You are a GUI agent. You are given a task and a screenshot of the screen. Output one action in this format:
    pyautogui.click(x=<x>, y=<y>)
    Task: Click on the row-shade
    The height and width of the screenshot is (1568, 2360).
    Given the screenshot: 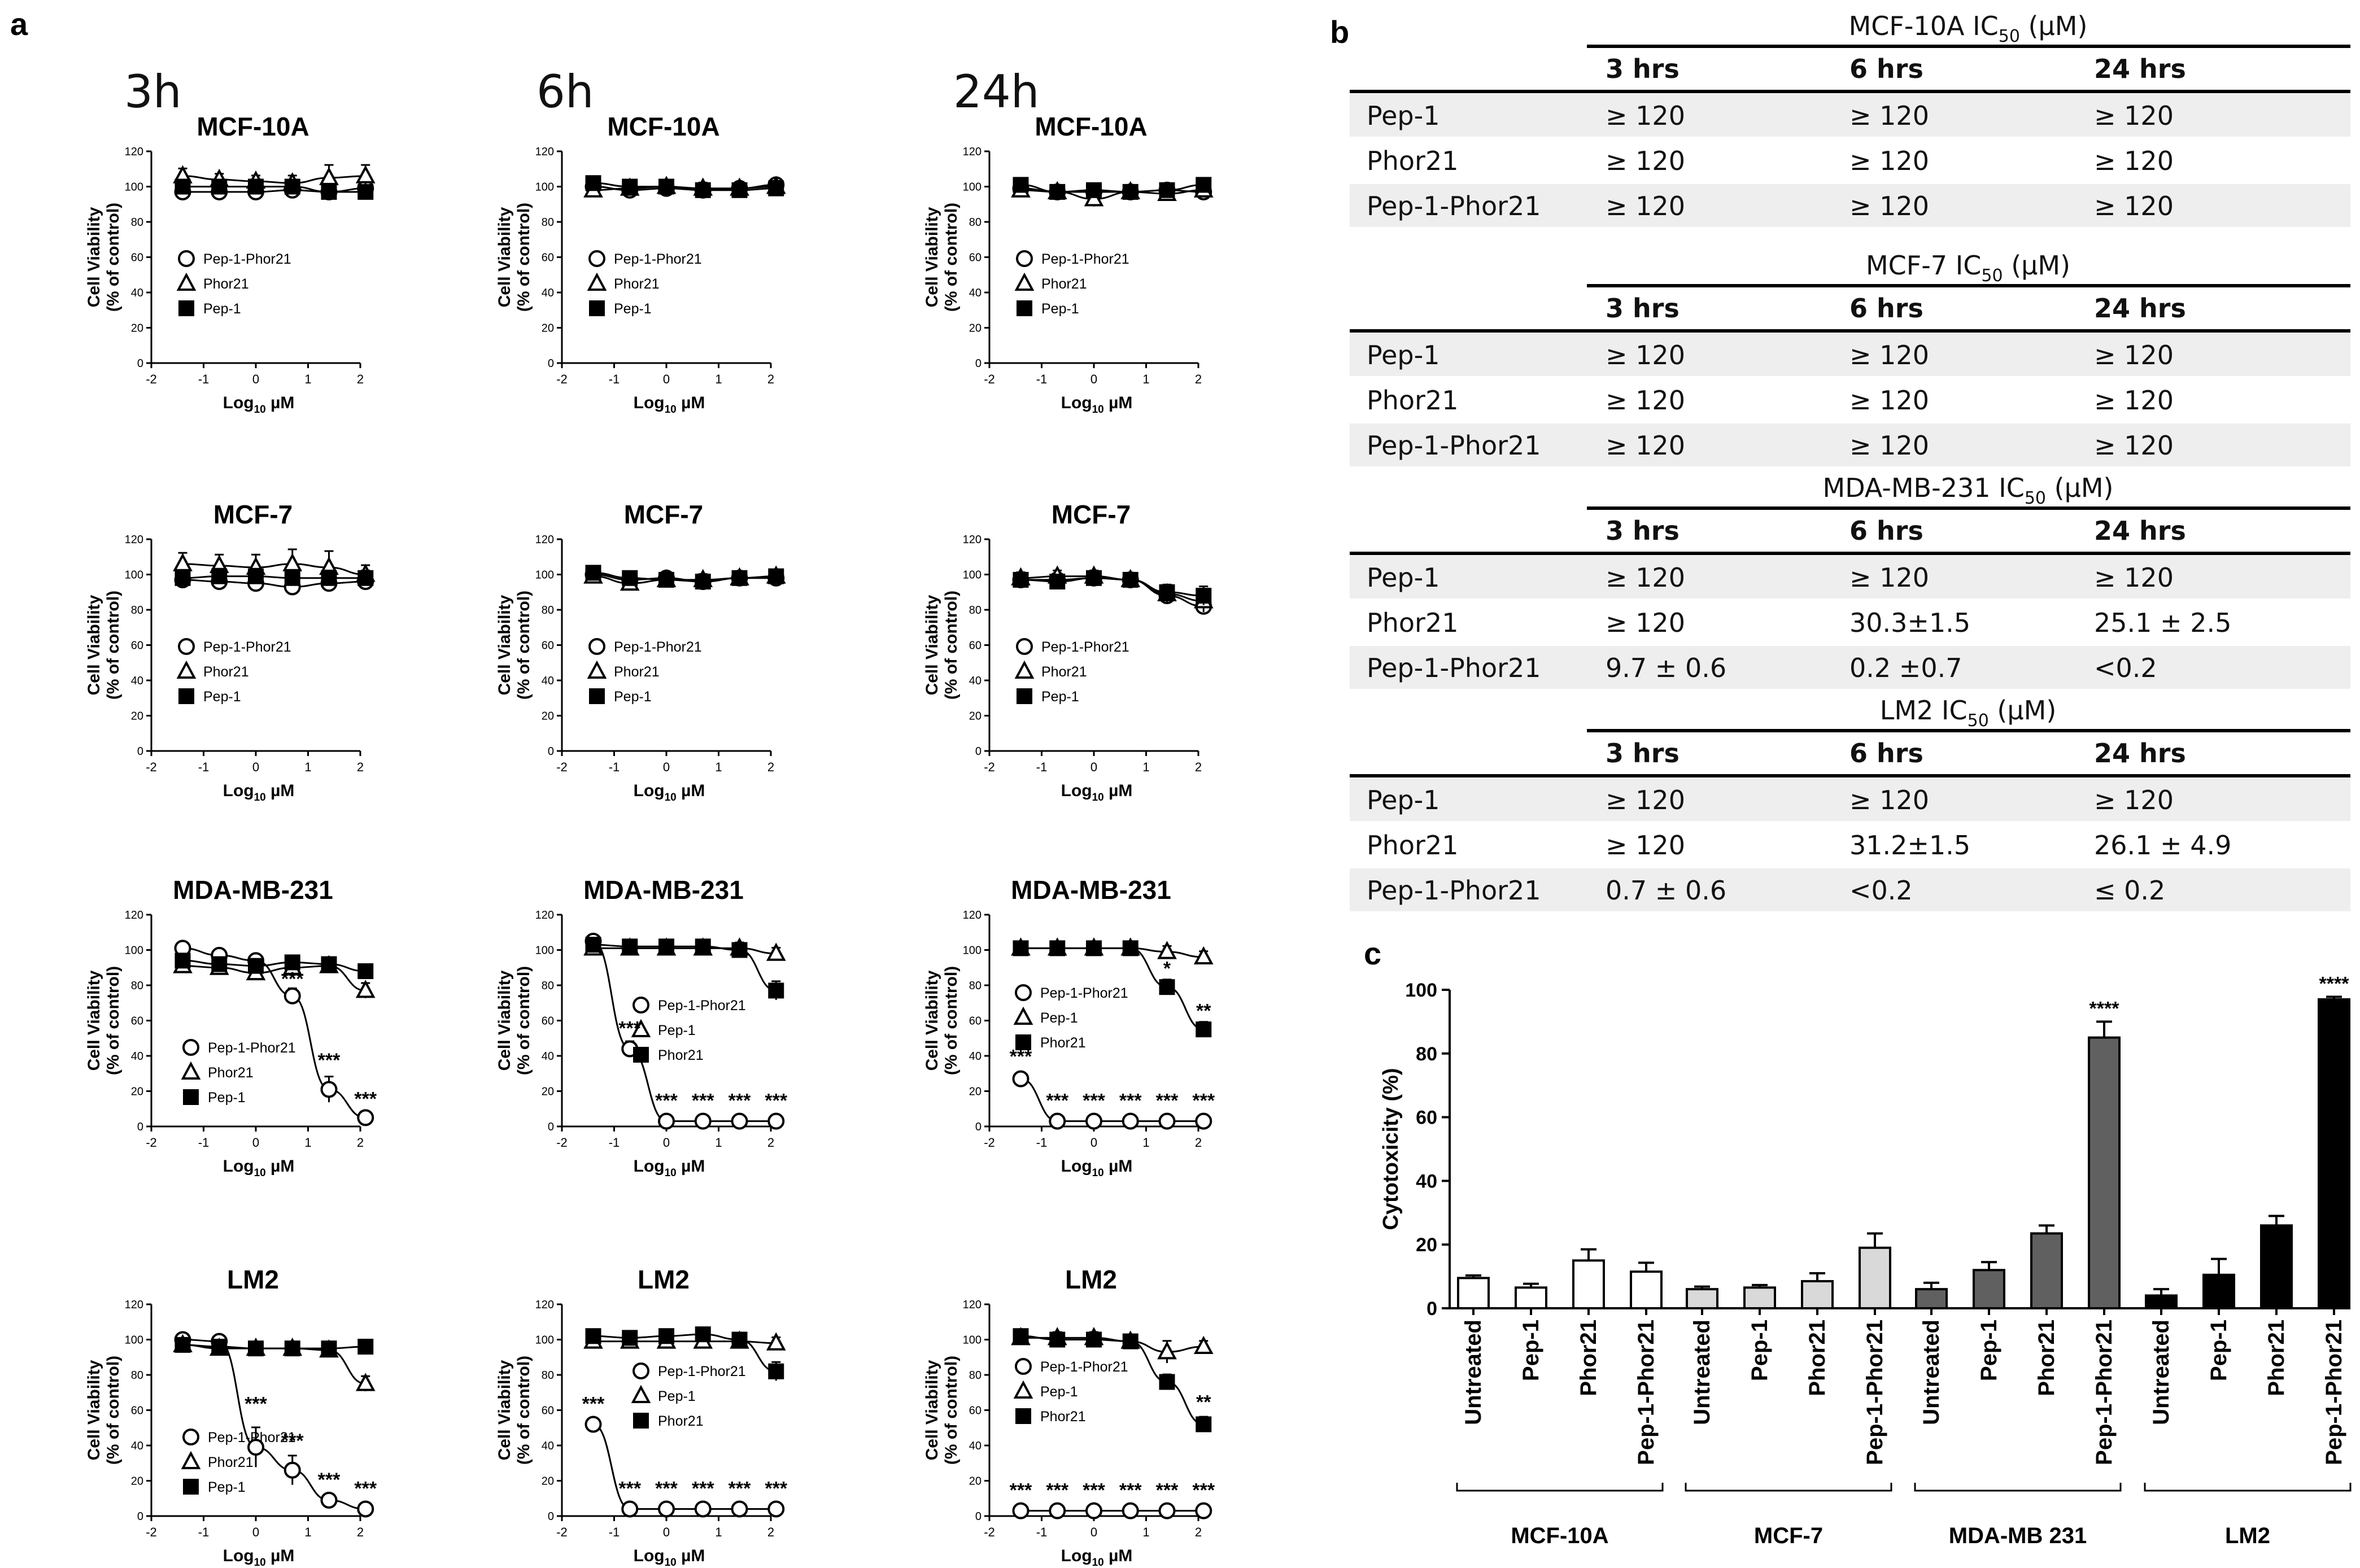 What is the action you would take?
    pyautogui.click(x=1850, y=355)
    